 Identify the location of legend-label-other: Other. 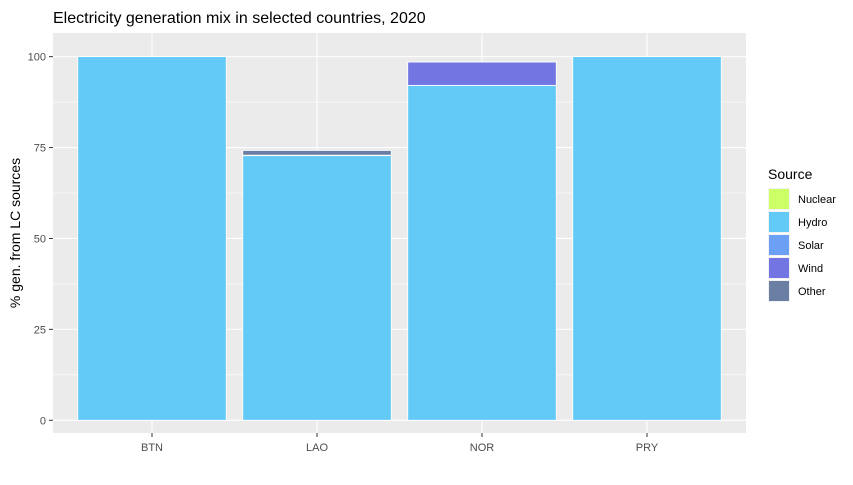
(812, 292).